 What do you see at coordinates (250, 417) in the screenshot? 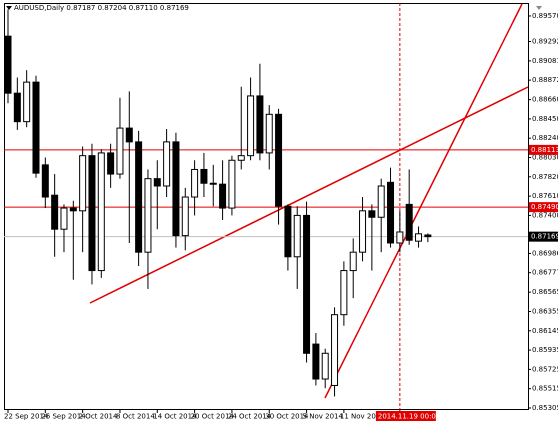
I see `x-tick-label: 24 Oct 2014` at bounding box center [250, 417].